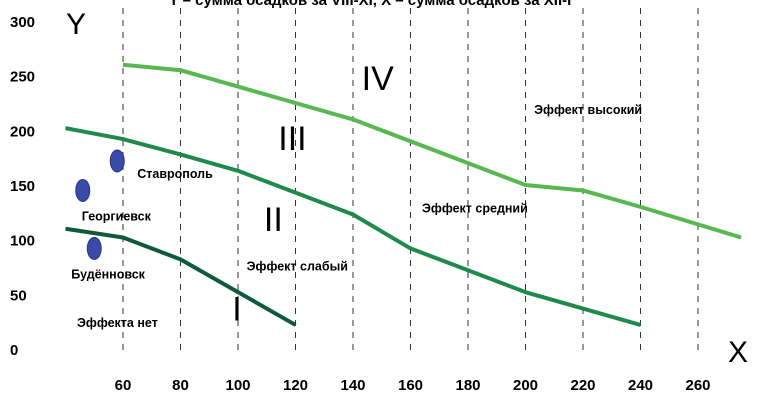 The width and height of the screenshot is (760, 397). What do you see at coordinates (14, 350) in the screenshot?
I see `y-tick-label: 0` at bounding box center [14, 350].